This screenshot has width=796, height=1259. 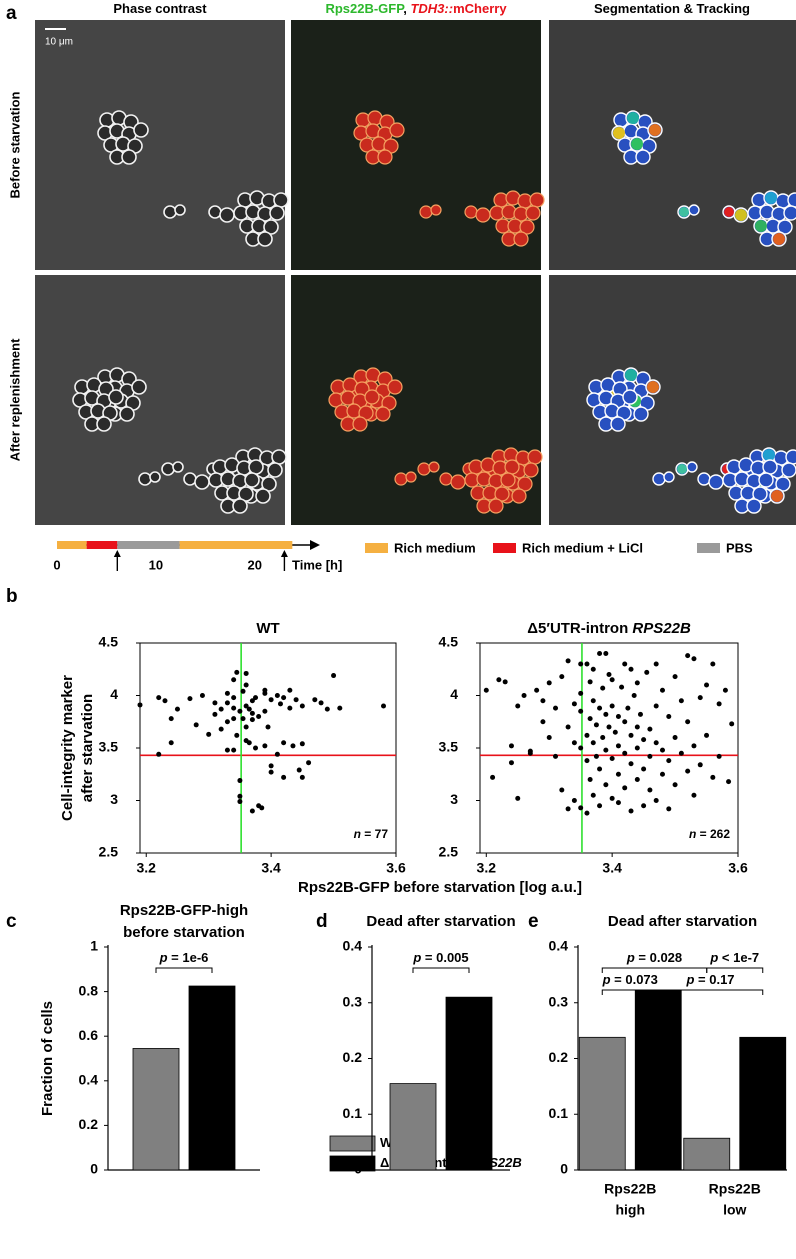 I want to click on axis-arrow, so click(x=315, y=545).